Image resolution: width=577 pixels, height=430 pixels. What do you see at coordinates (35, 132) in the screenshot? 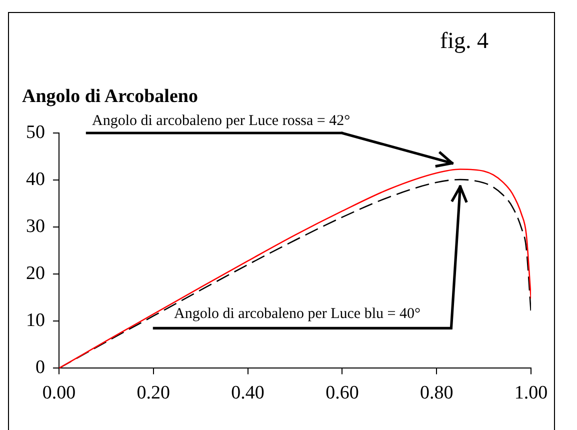
I see `y-tick-label: 50` at bounding box center [35, 132].